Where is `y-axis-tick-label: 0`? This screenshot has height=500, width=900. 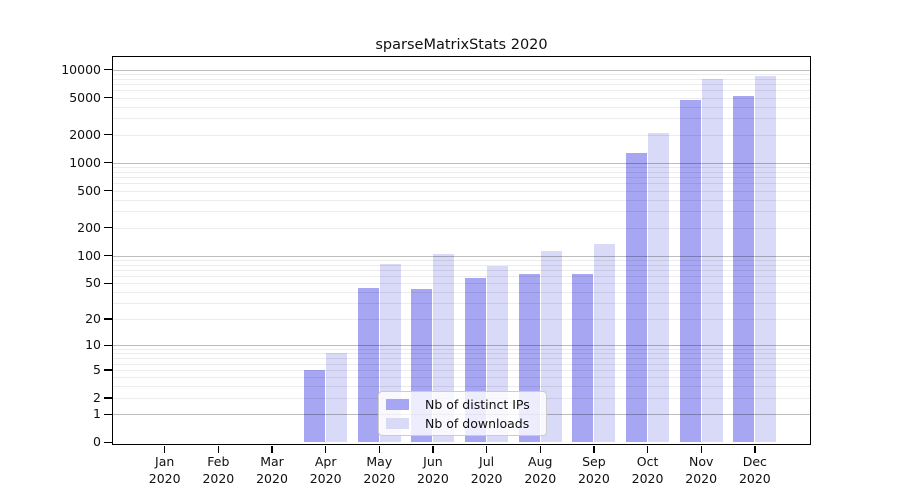
y-axis-tick-label: 0 is located at coordinates (97, 442).